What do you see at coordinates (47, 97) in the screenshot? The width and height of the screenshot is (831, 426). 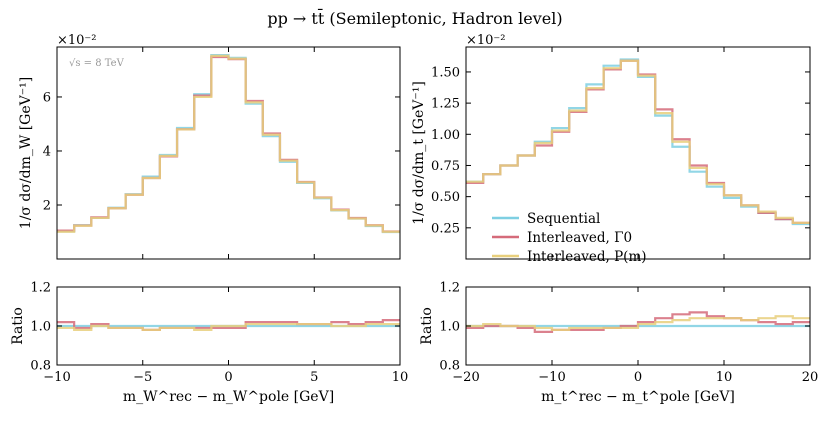 I see `main-ytick-label: 6` at bounding box center [47, 97].